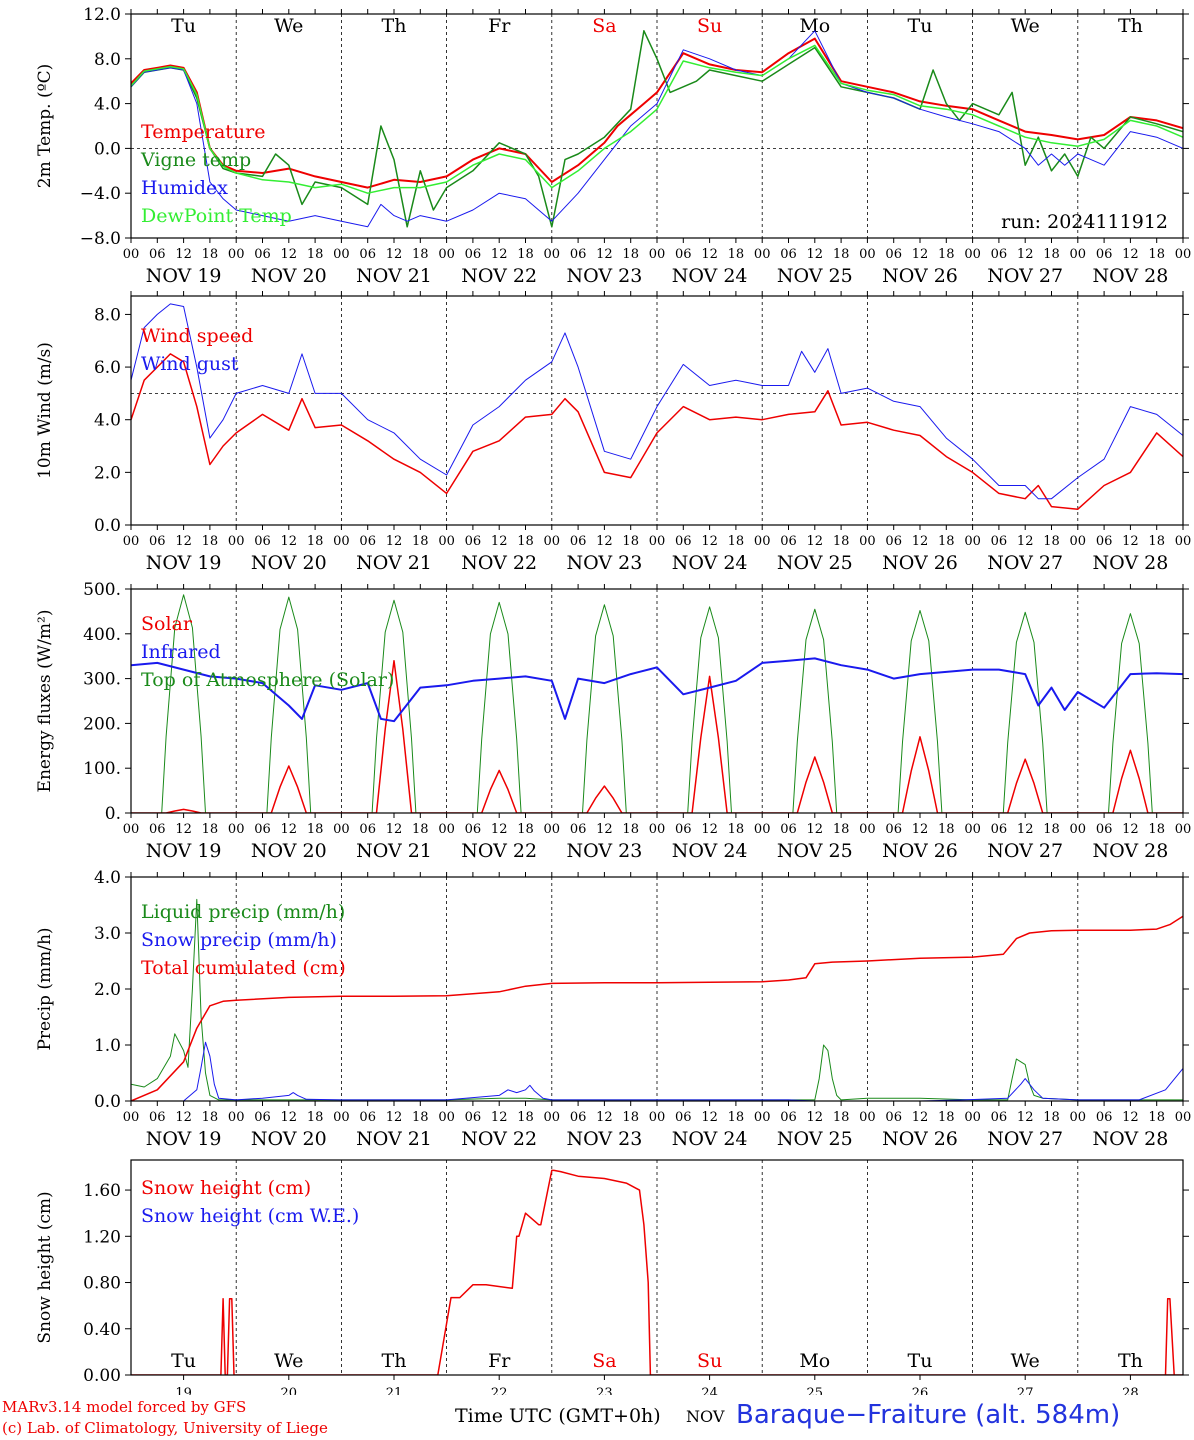  What do you see at coordinates (289, 1390) in the screenshot?
I see `day-number-label: 20` at bounding box center [289, 1390].